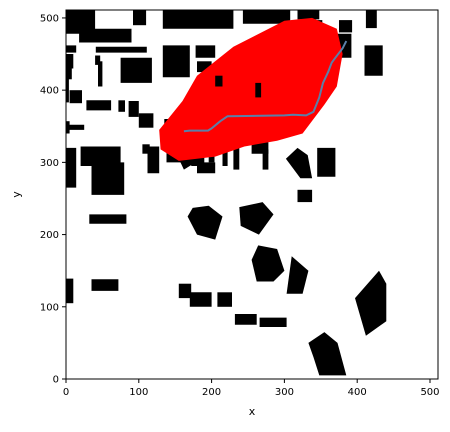  I want to click on x-tick-label: 100, so click(138, 392).